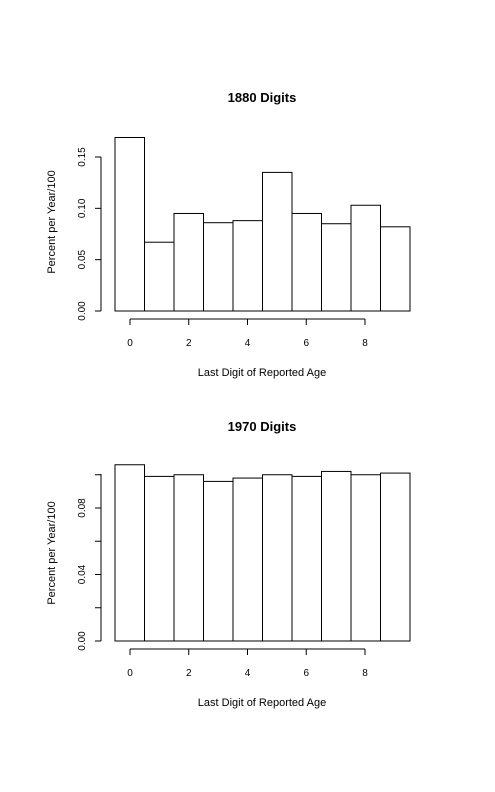  Describe the element at coordinates (52, 552) in the screenshot. I see `chart-1970-y-axis-label: Percent per Year/100` at that location.